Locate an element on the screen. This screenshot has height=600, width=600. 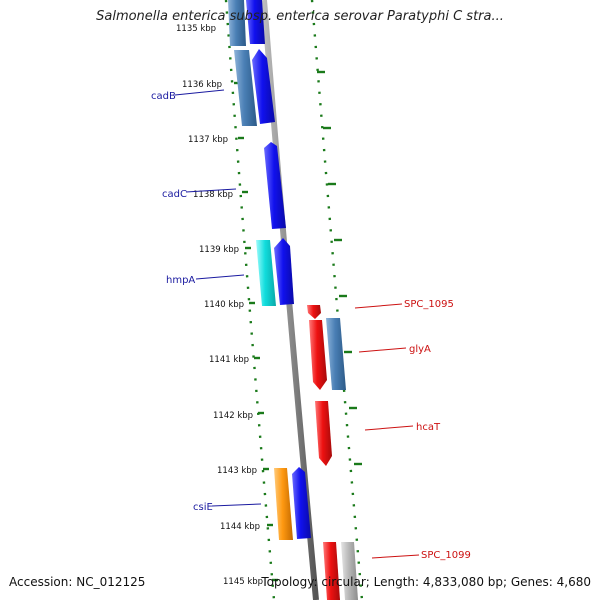
gene-feature-orange is located at coordinates (283, 504).